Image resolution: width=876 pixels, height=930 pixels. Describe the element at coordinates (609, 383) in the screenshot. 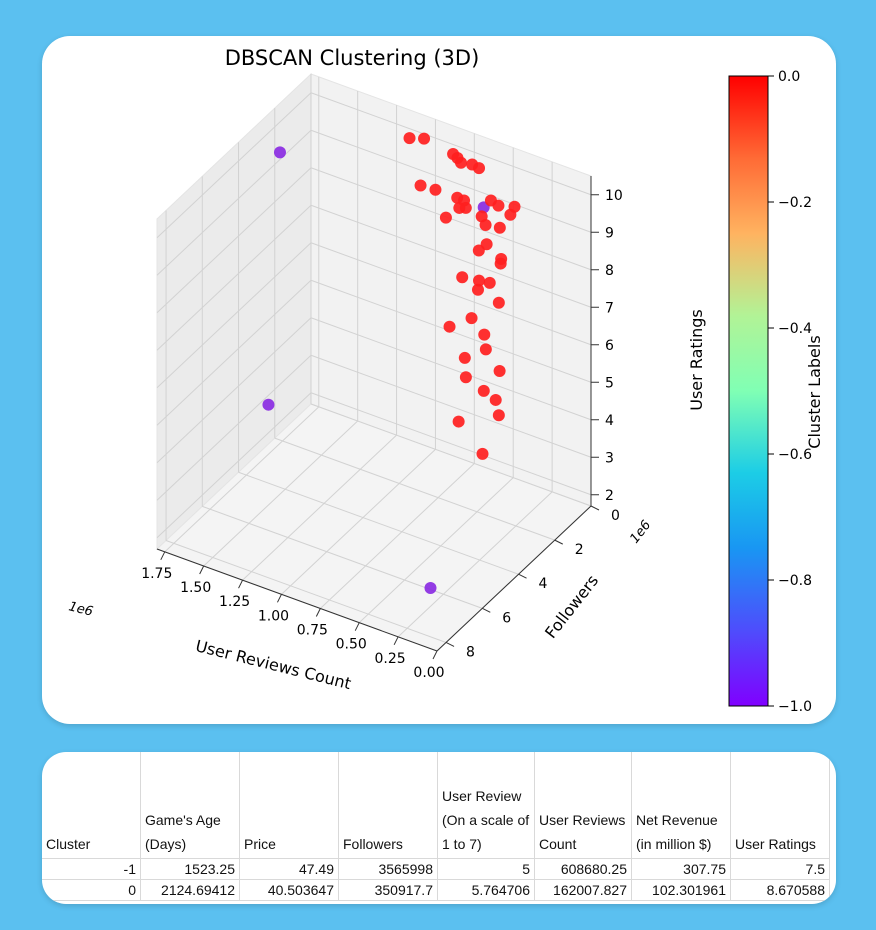

I see `z-tick-label: 5` at that location.